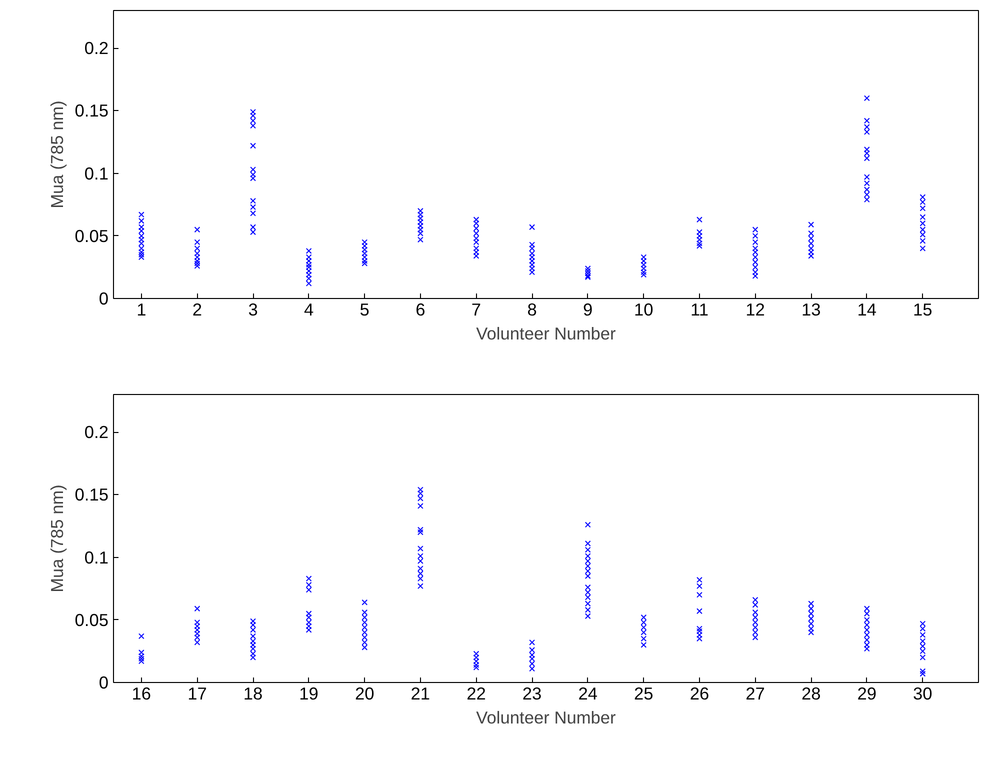 This screenshot has width=981, height=769. What do you see at coordinates (811, 310) in the screenshot?
I see `x-tick-label: 13` at bounding box center [811, 310].